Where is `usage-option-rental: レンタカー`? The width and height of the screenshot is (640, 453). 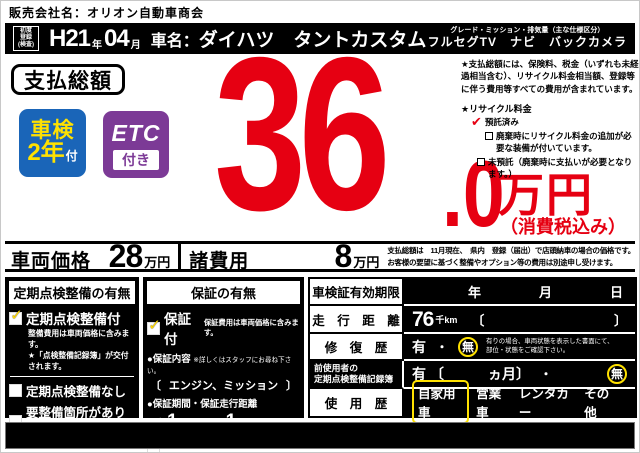
usage-option-rental: レンタカー is located at coordinates (543, 404).